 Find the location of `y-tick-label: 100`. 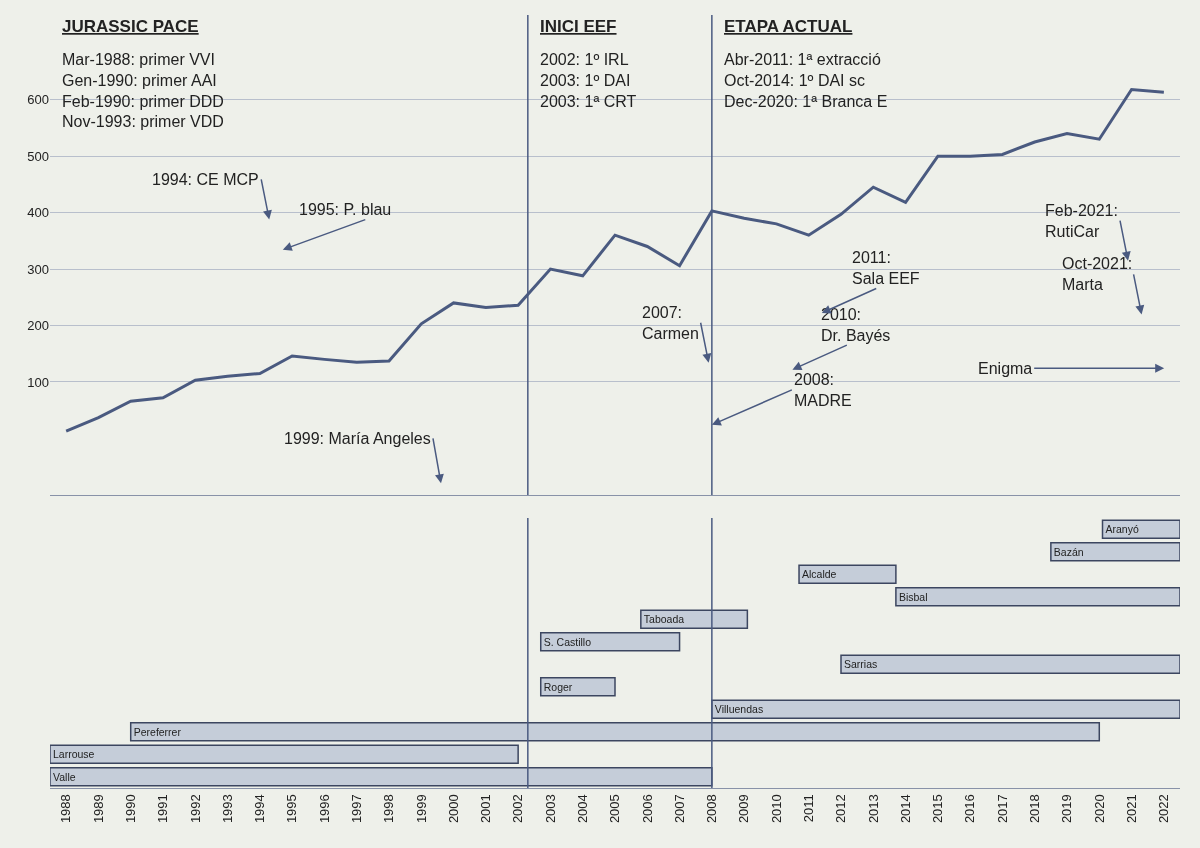

y-tick-label: 100 is located at coordinates (38, 382).